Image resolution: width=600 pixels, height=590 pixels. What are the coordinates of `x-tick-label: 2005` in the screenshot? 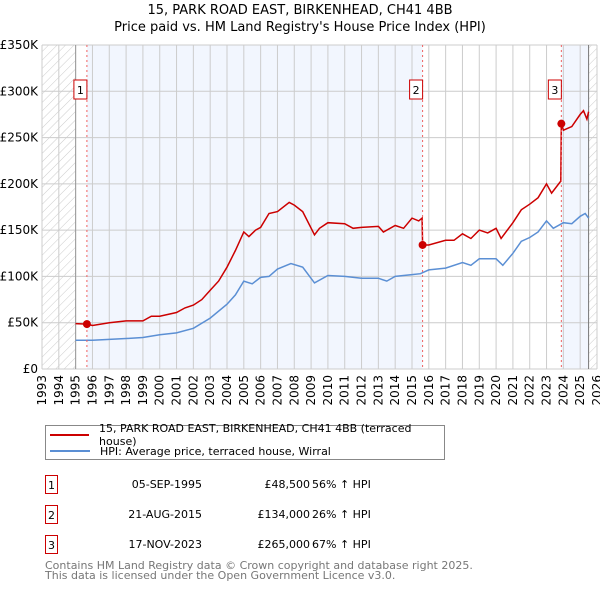 It's located at (244, 390).